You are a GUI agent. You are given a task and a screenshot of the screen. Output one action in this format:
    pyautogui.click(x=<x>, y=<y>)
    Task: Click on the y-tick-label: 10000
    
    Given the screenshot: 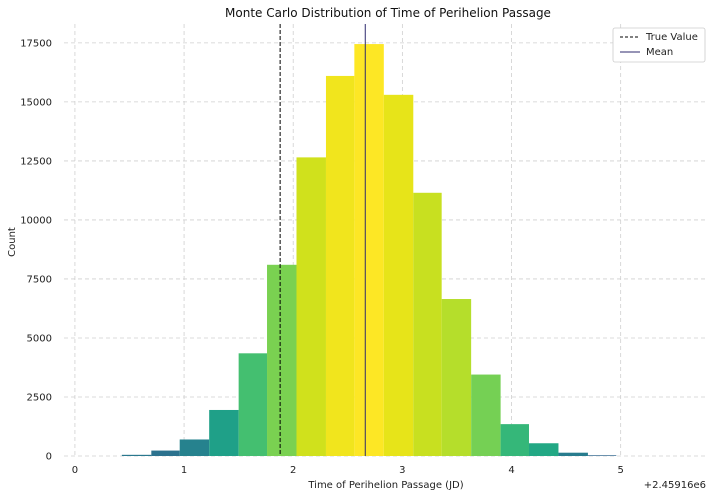 What is the action you would take?
    pyautogui.click(x=36, y=220)
    